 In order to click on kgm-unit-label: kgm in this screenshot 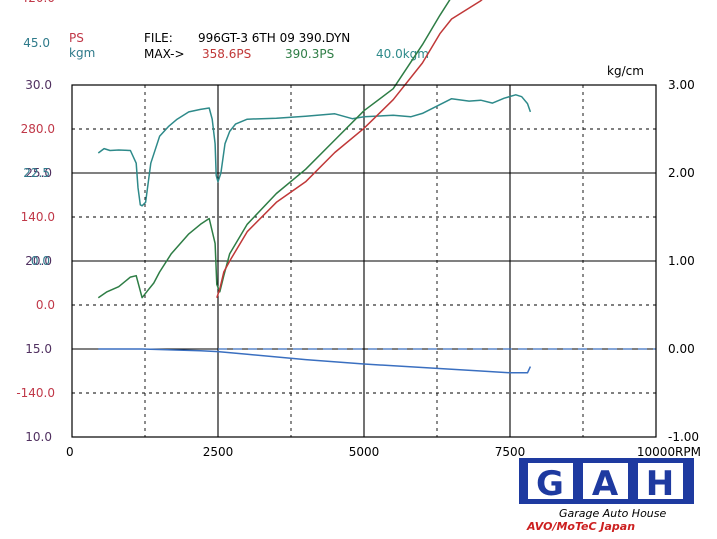, I will do `click(82, 53)`.